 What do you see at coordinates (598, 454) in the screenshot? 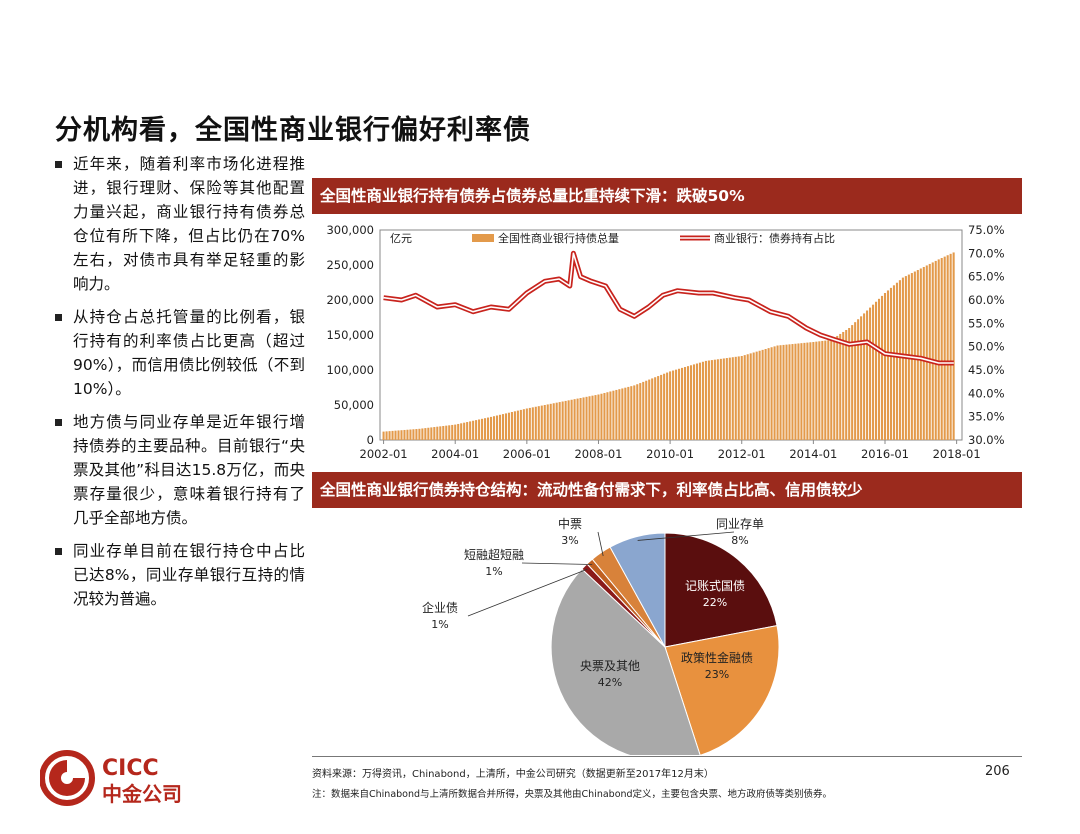
I see `x-tick-label: 2008-01` at bounding box center [598, 454].